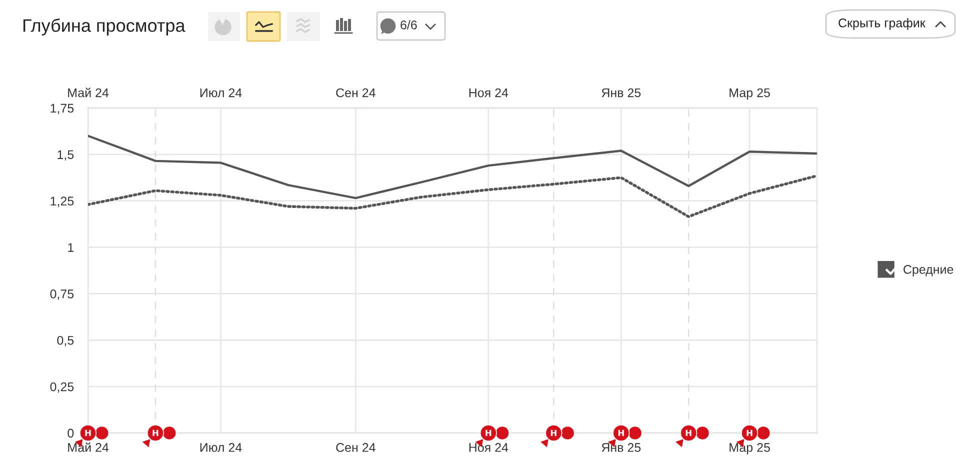  I want to click on y-tick-label: 0, so click(71, 433).